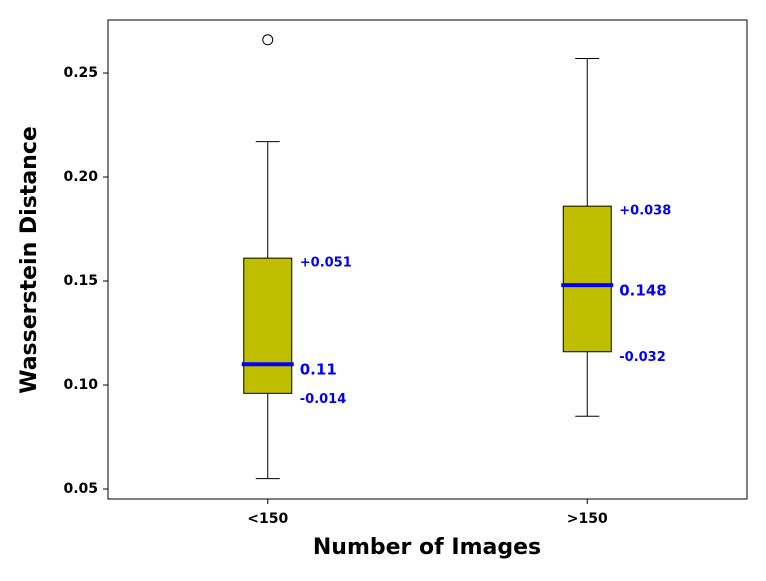 The height and width of the screenshot is (581, 766). Describe the element at coordinates (642, 291) in the screenshot. I see `median-label: 0.148` at that location.